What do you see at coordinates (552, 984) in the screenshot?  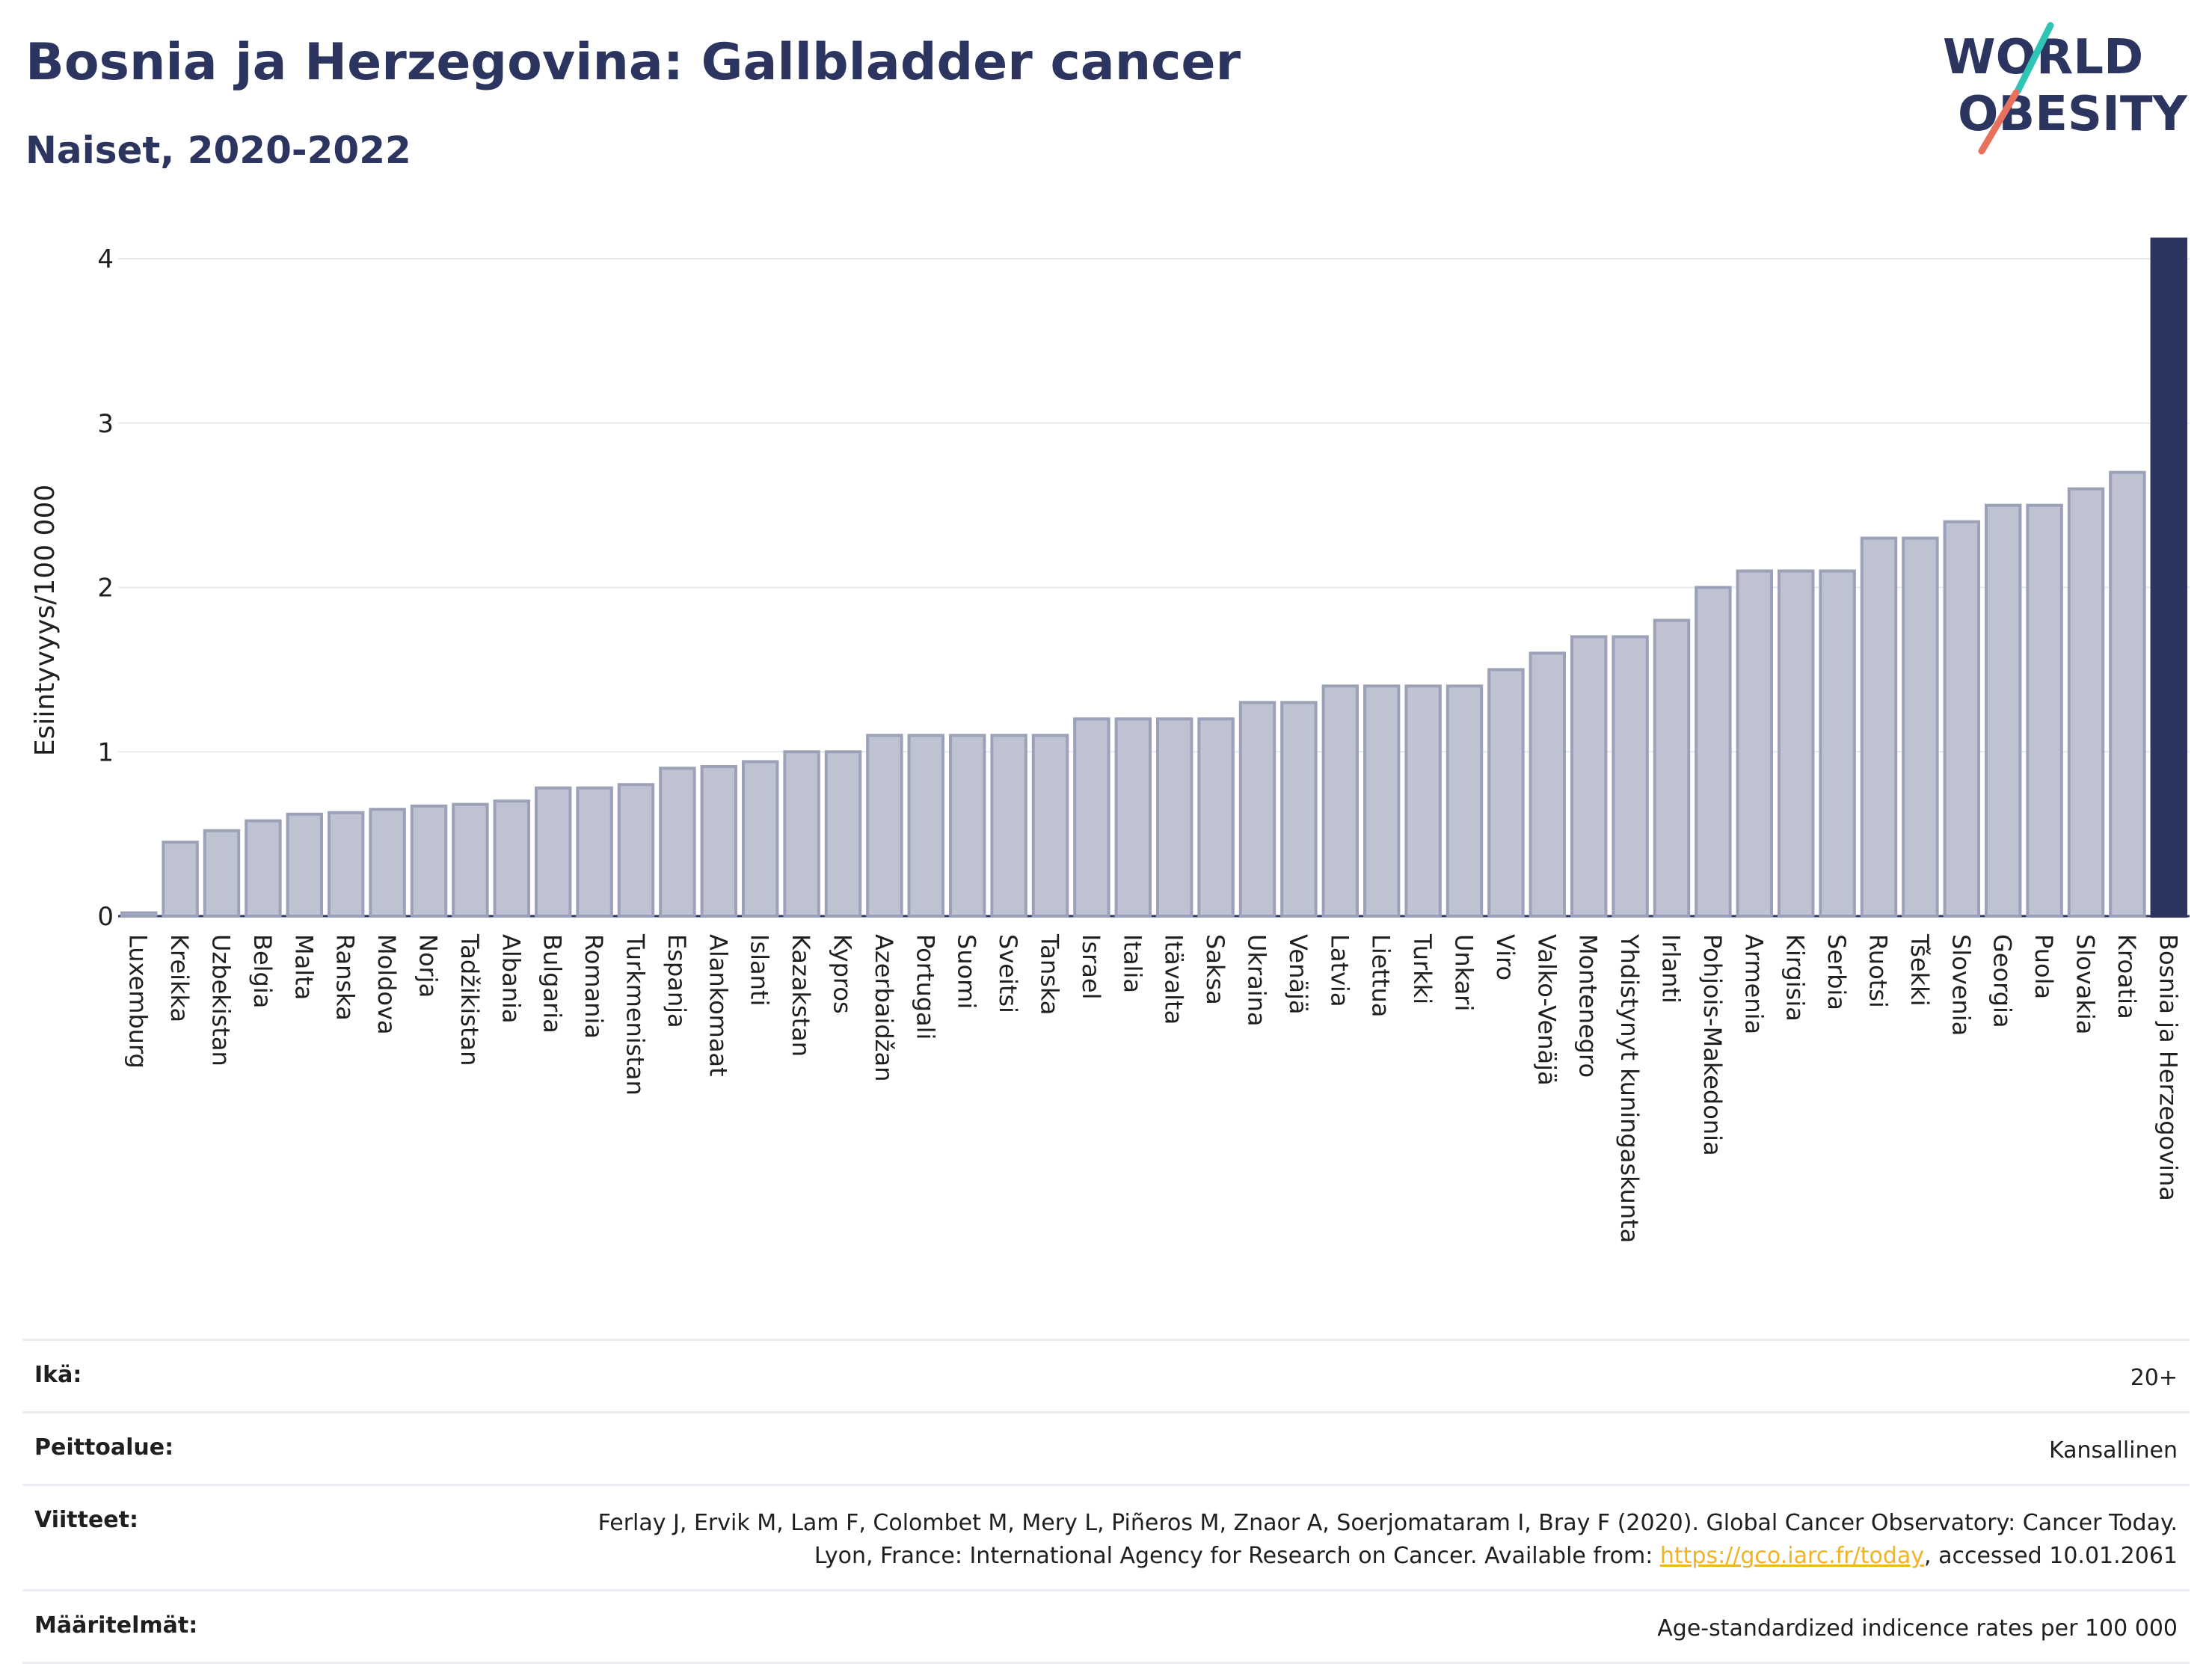 I see `x-tick-label: Bulgaria` at bounding box center [552, 984].